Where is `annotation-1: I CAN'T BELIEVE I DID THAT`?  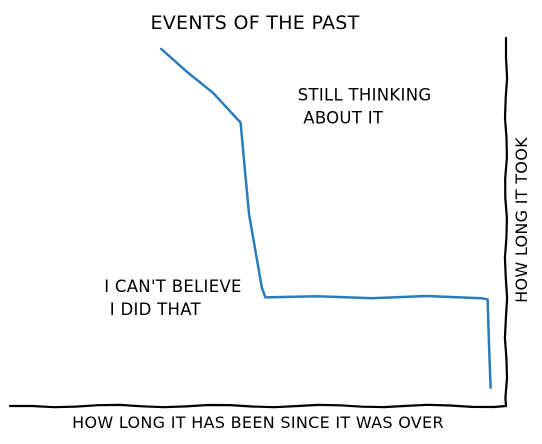 annotation-1: I CAN'T BELIEVE I DID THAT is located at coordinates (173, 298).